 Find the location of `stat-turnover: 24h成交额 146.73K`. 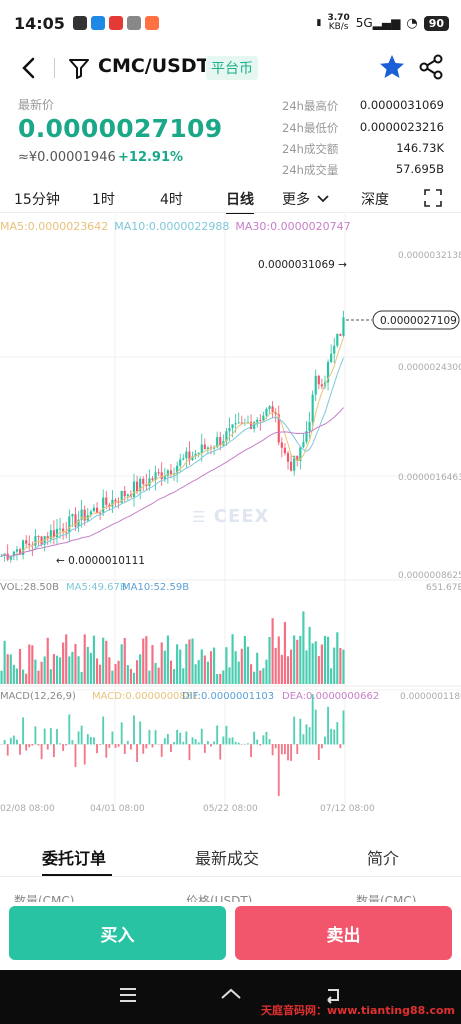

stat-turnover: 24h成交额 146.73K is located at coordinates (363, 149).